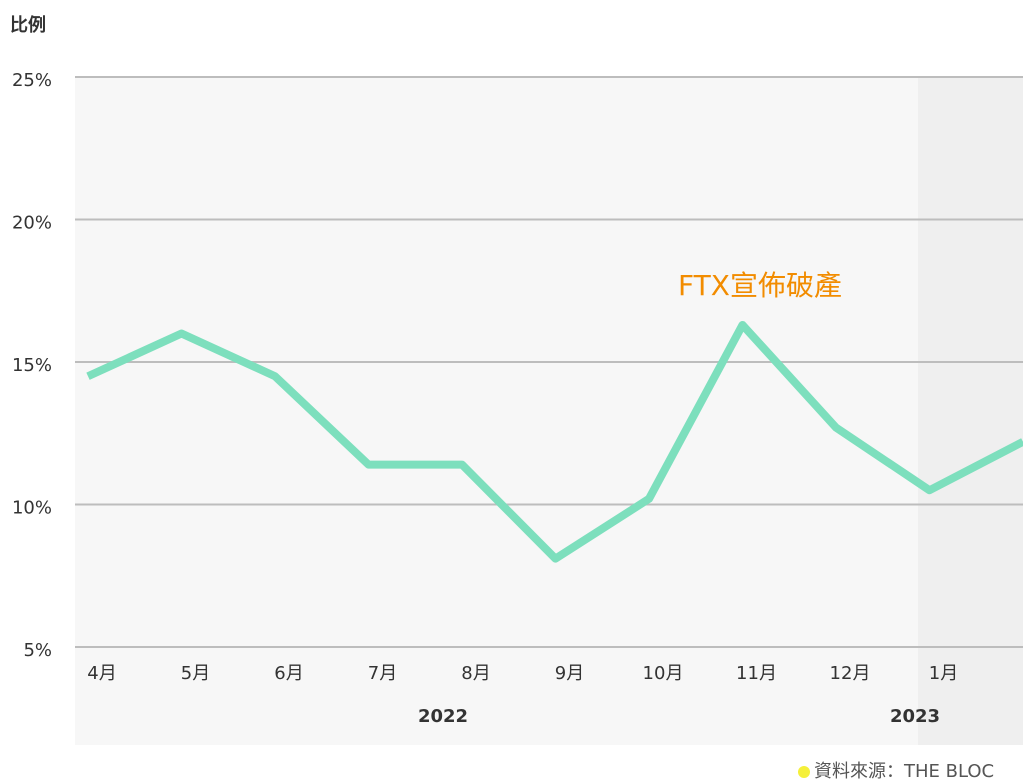  Describe the element at coordinates (32, 223) in the screenshot. I see `y-tick-label: 20%` at that location.